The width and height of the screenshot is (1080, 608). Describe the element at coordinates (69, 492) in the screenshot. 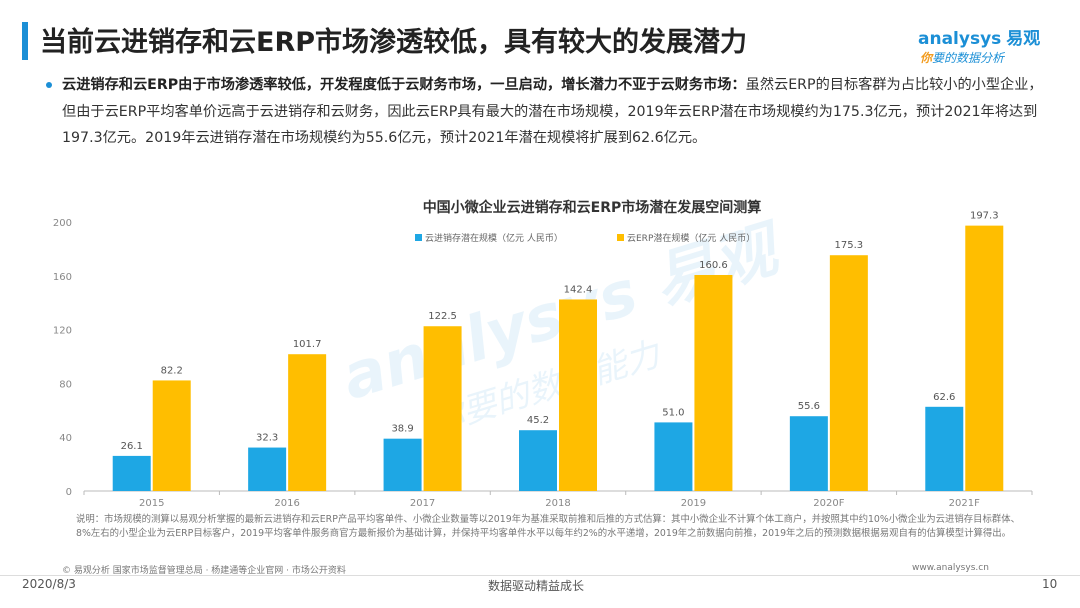

I see `y-tick-label: 0` at that location.